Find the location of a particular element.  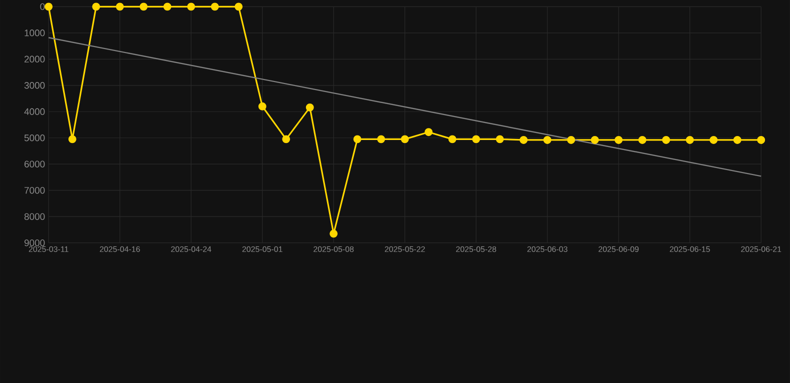

y-tick-label: 3000 is located at coordinates (34, 85).